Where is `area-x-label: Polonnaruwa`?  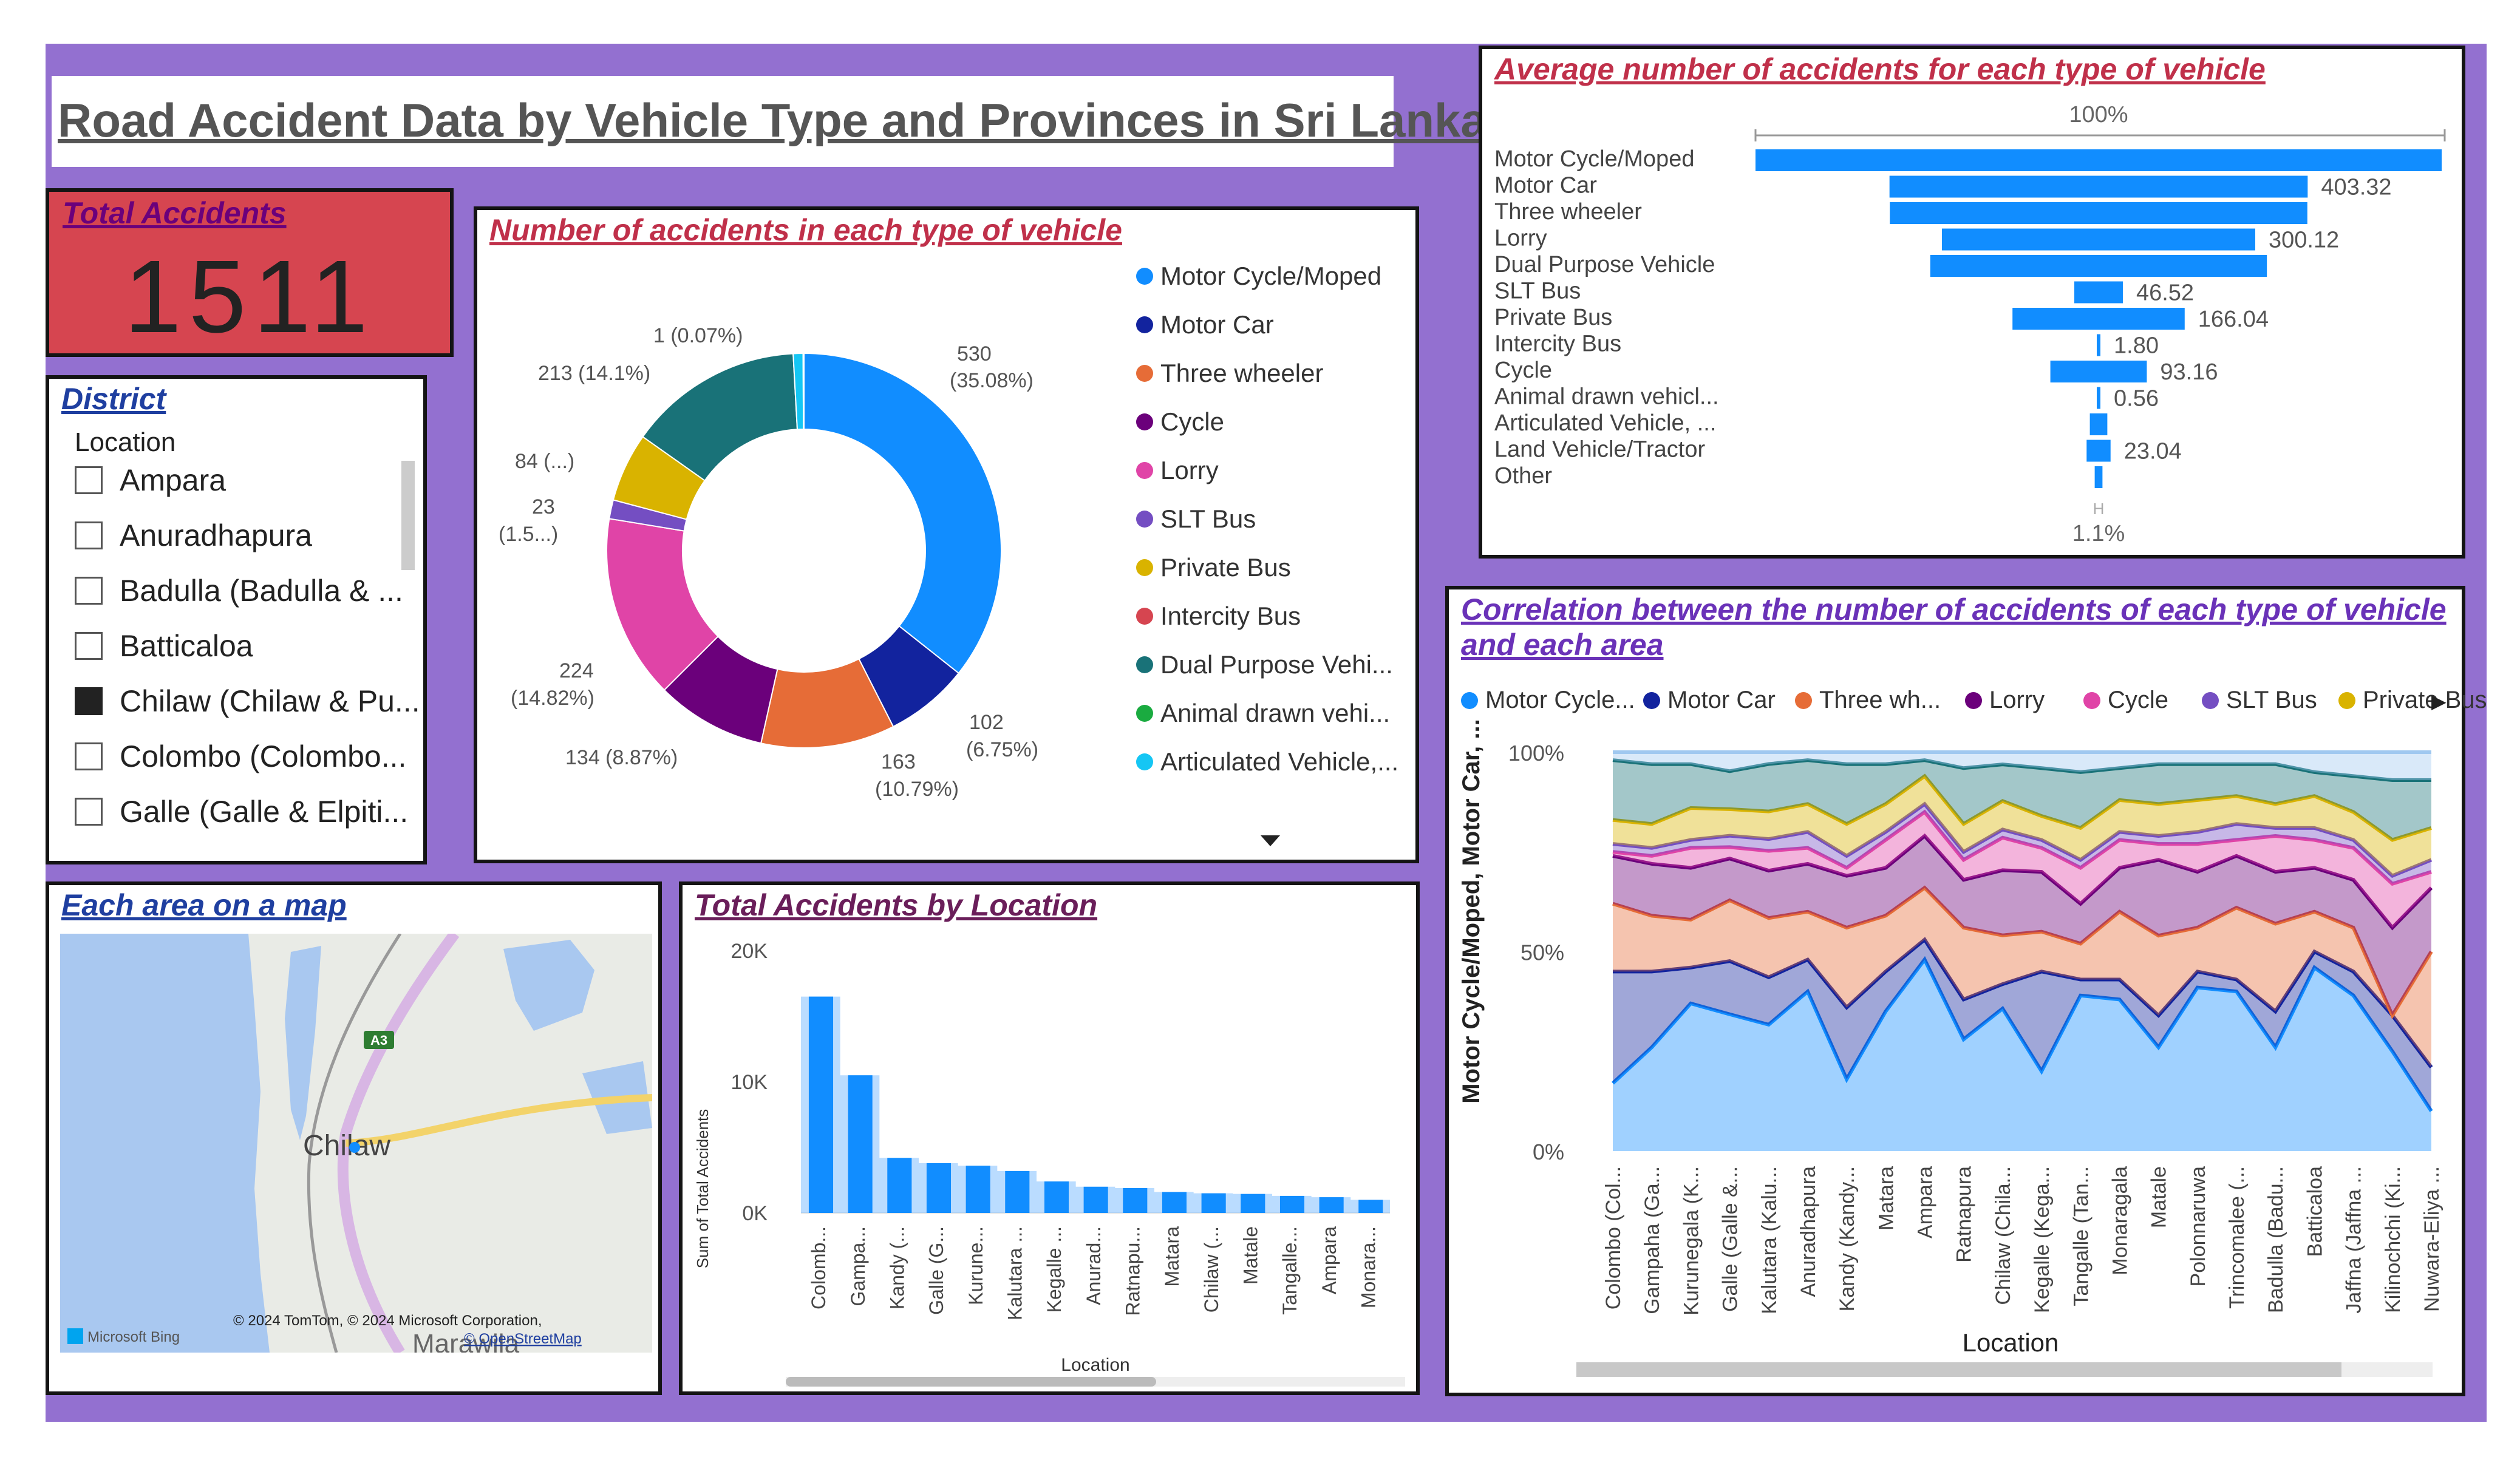
area-x-label: Polonnaruwa is located at coordinates (2198, 1226).